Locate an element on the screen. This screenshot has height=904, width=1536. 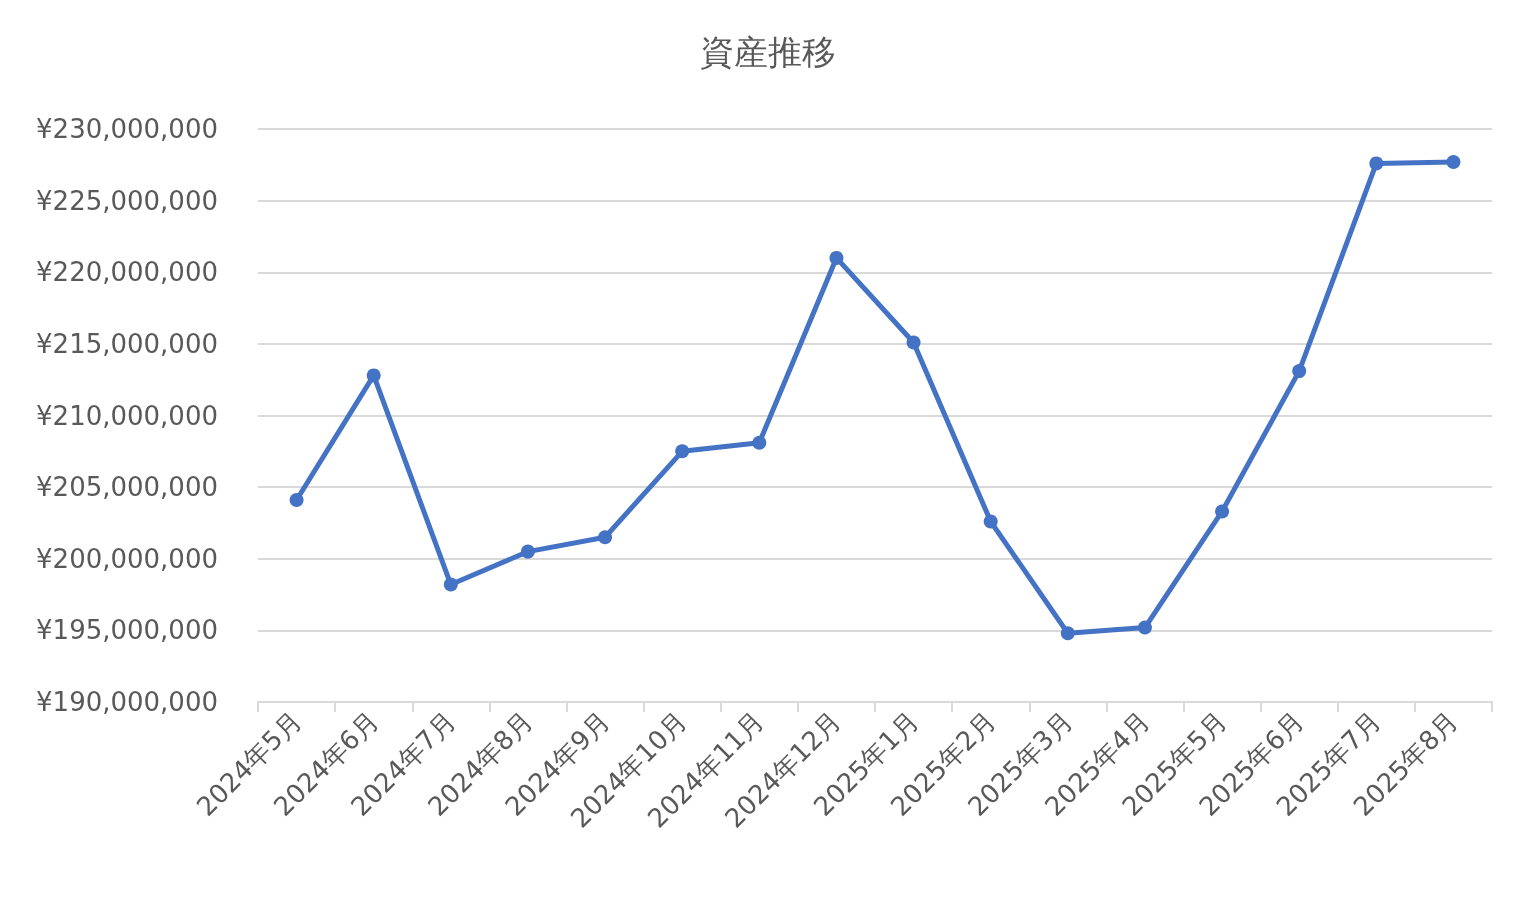
y-tick-label: ¥205,000,000 is located at coordinates (127, 487).